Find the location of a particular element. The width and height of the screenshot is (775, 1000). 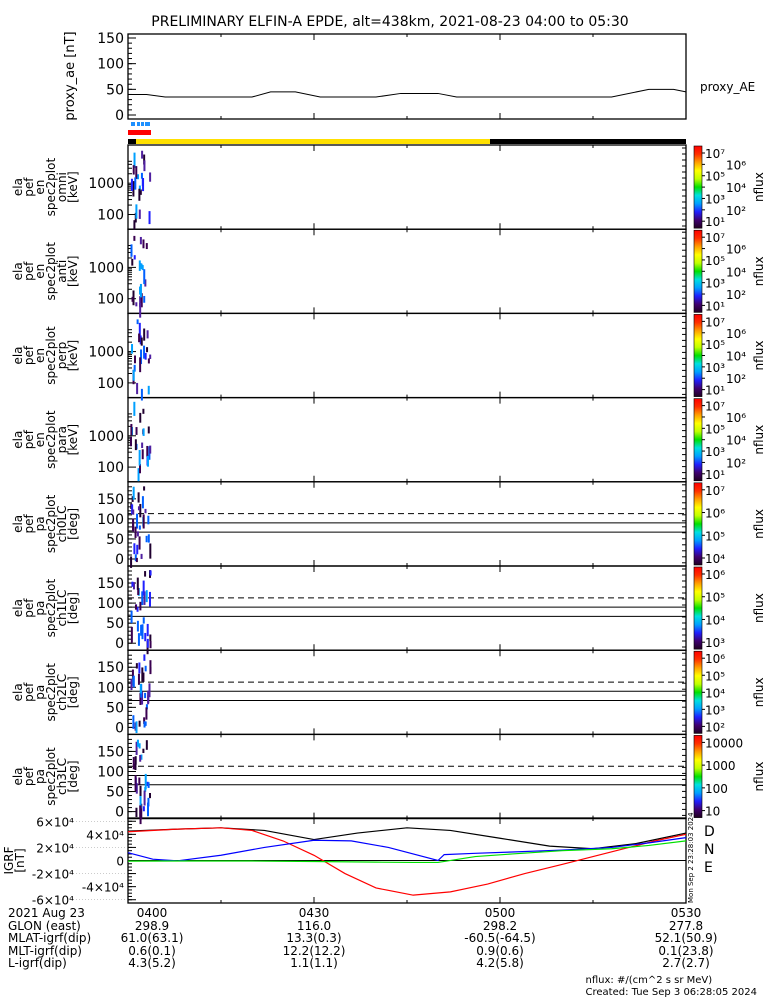

y-tick-label: -6×10⁴ is located at coordinates (53, 901).